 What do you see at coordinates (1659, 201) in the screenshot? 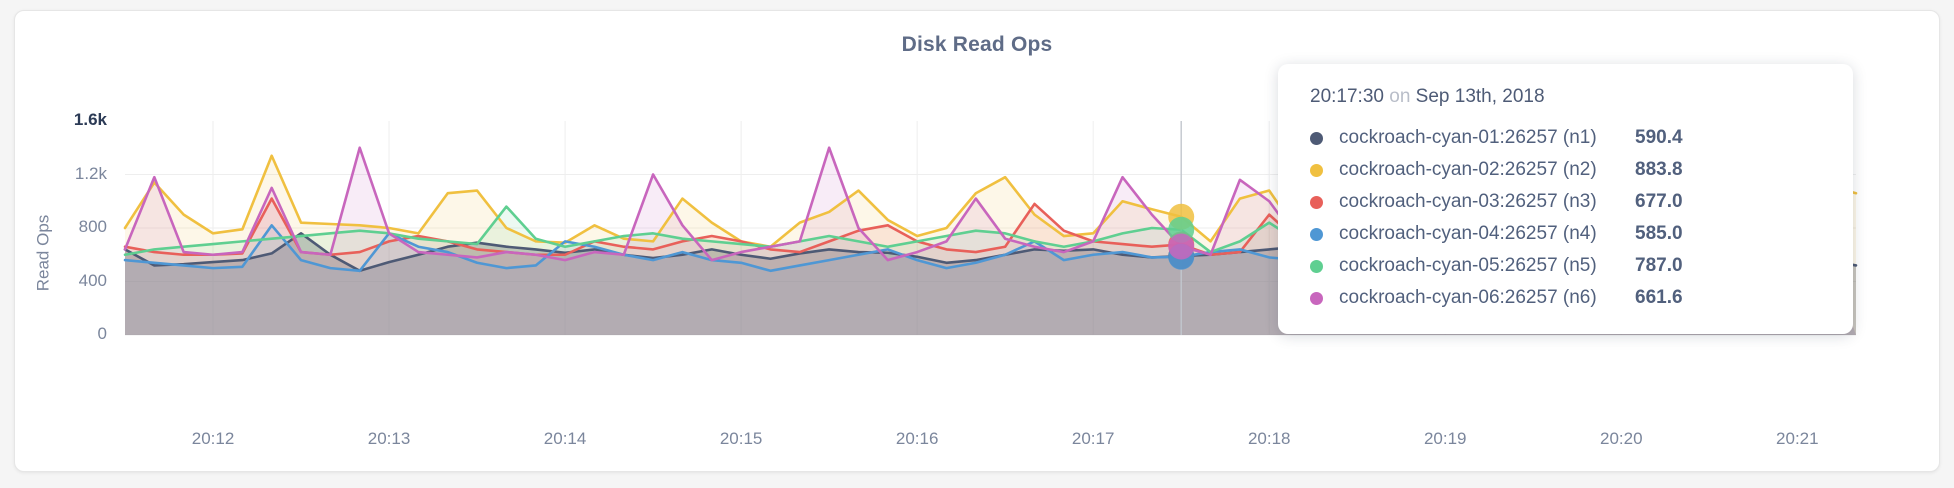
I see `tooltip-series-value: 677.0` at bounding box center [1659, 201].